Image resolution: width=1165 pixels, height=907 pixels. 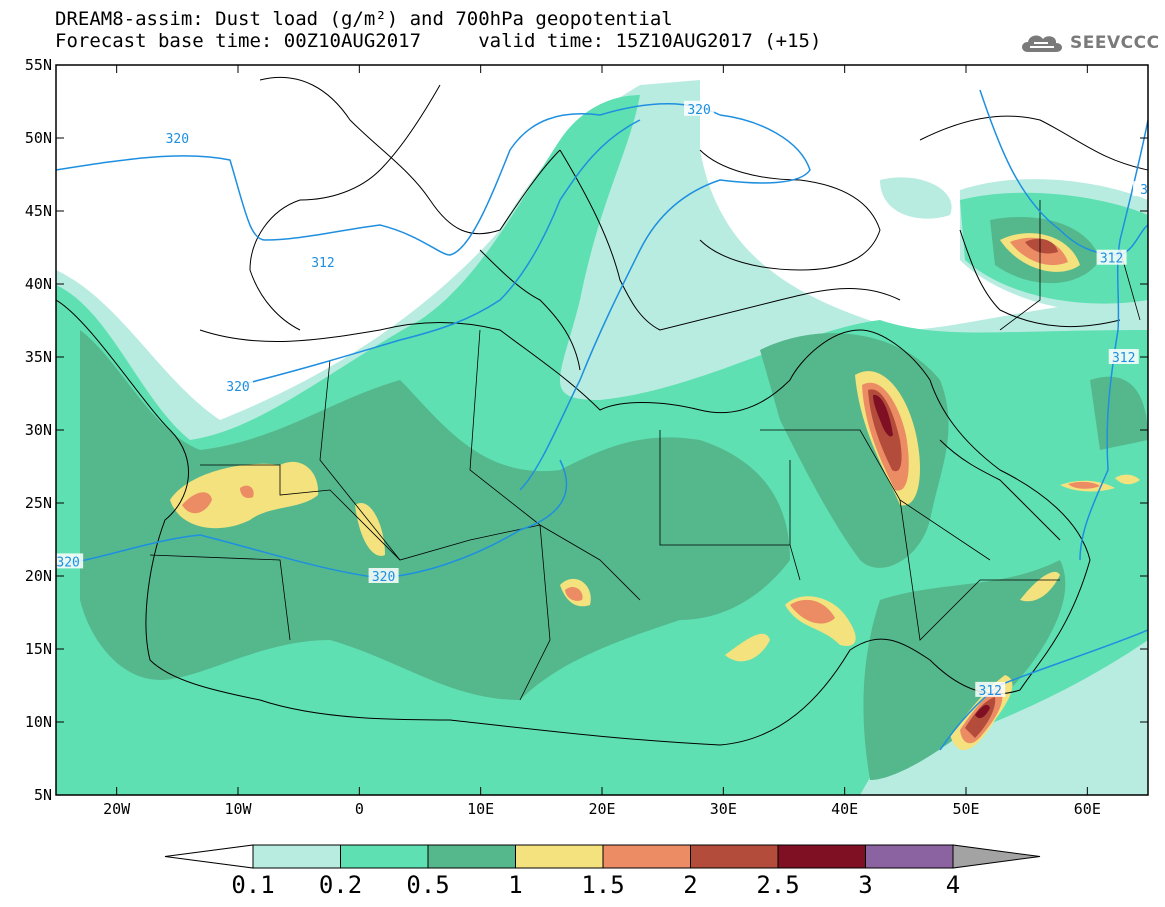 I want to click on colorbar-level-label: 2, so click(x=690, y=885).